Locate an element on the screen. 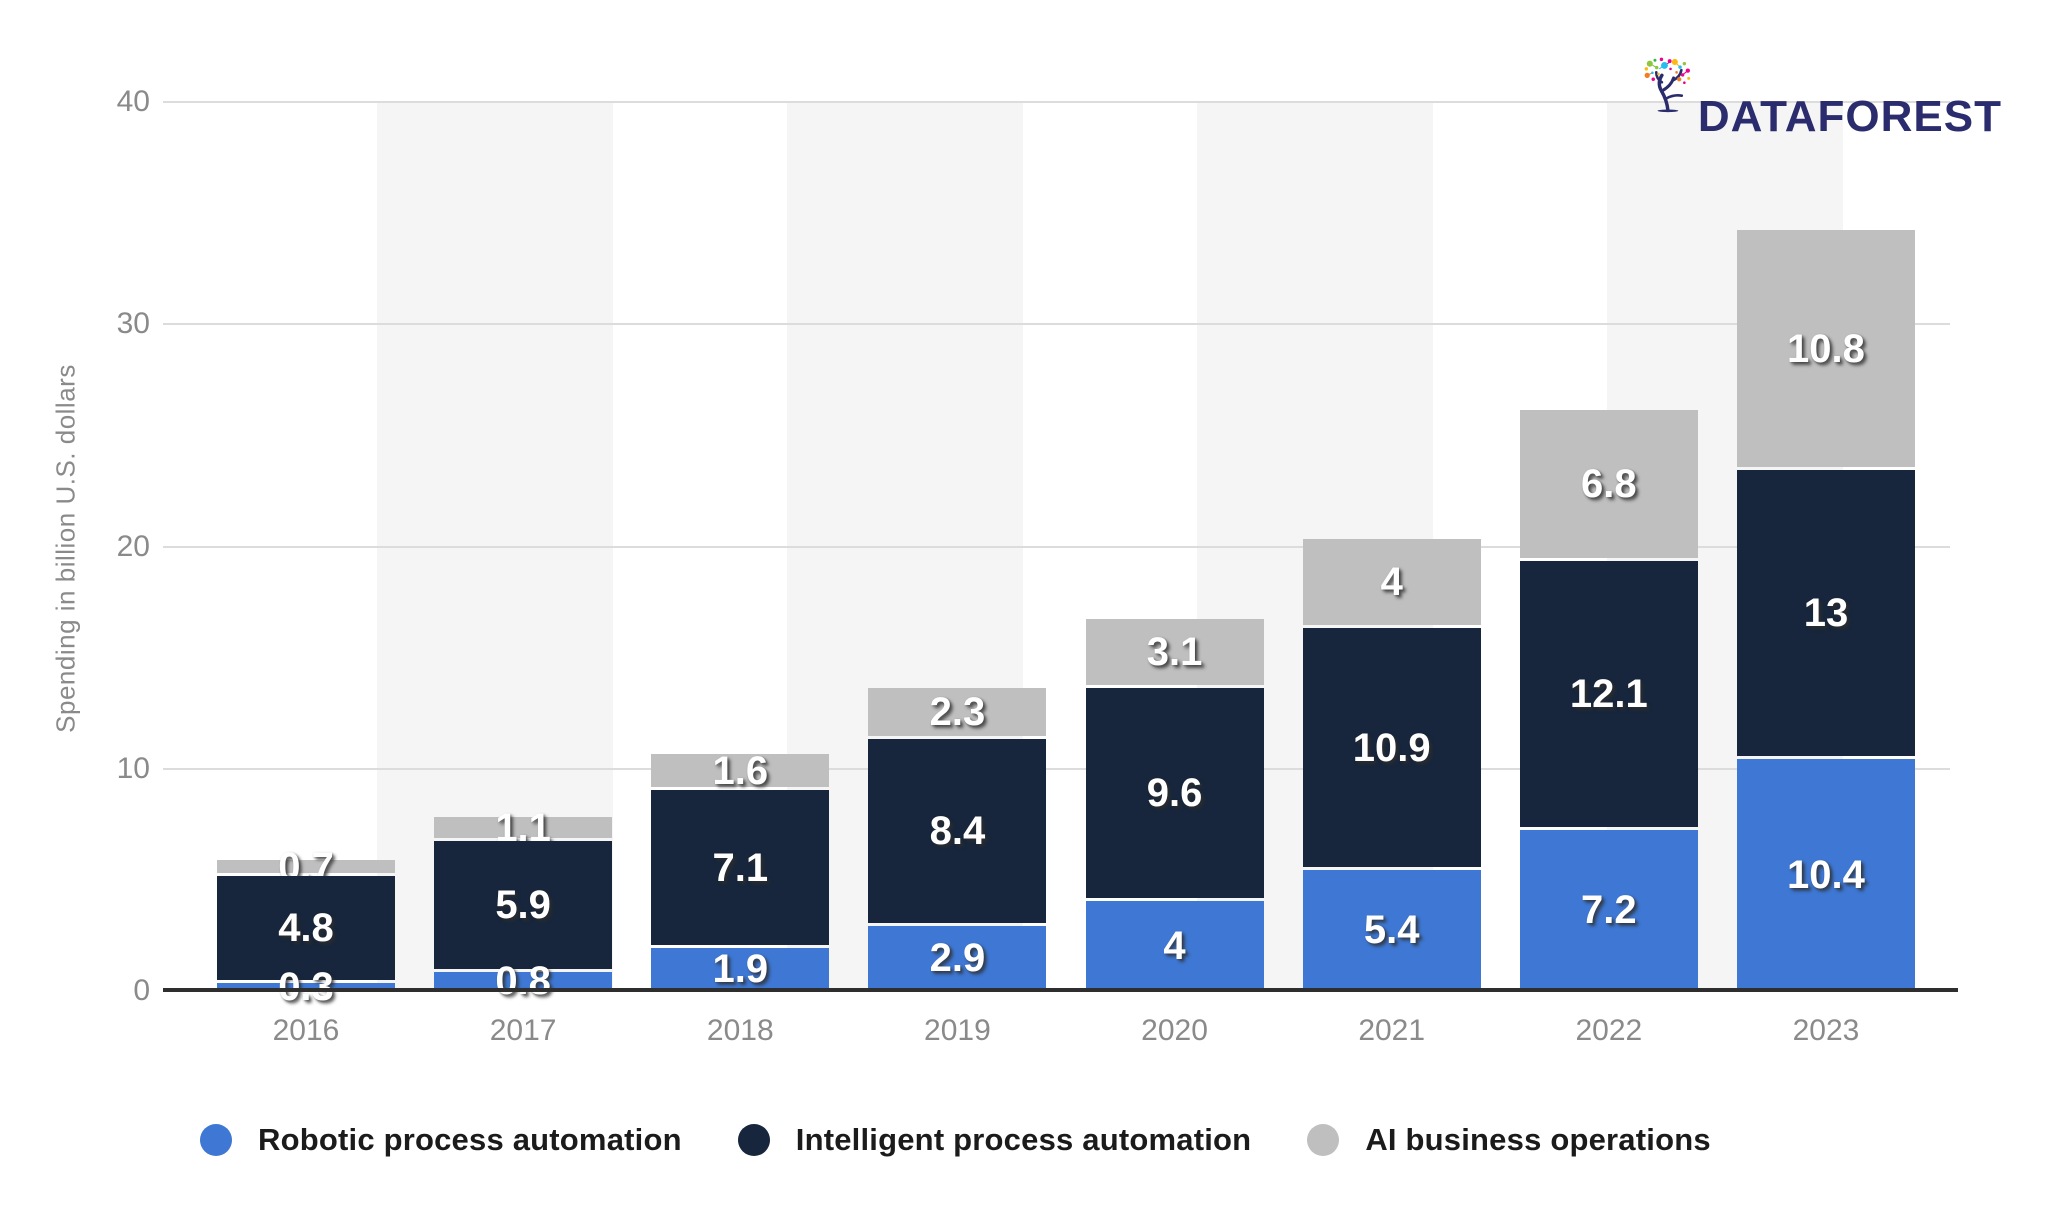  legend-label: AI business operations is located at coordinates (1538, 1139).